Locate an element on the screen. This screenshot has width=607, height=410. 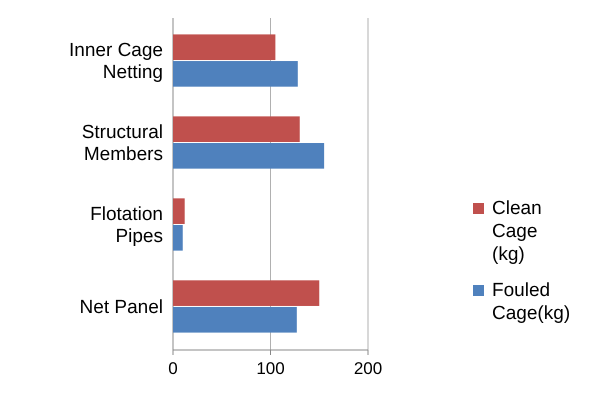
x-tick-label: 100 is located at coordinates (270, 368).